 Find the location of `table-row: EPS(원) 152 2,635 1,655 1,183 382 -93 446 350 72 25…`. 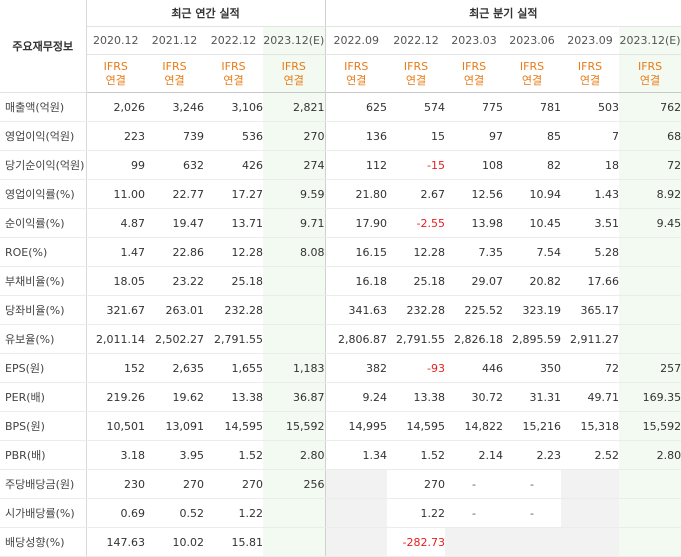

table-row: EPS(원) 152 2,635 1,655 1,183 382 -93 446 350 72 25… is located at coordinates (340, 368).